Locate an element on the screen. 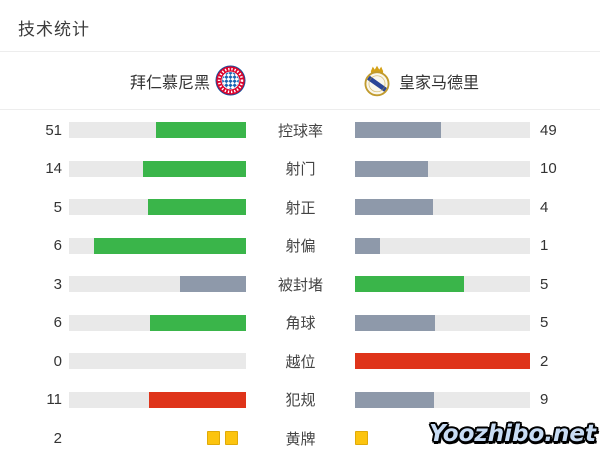  stat-label: 黄牌 is located at coordinates (300, 439).